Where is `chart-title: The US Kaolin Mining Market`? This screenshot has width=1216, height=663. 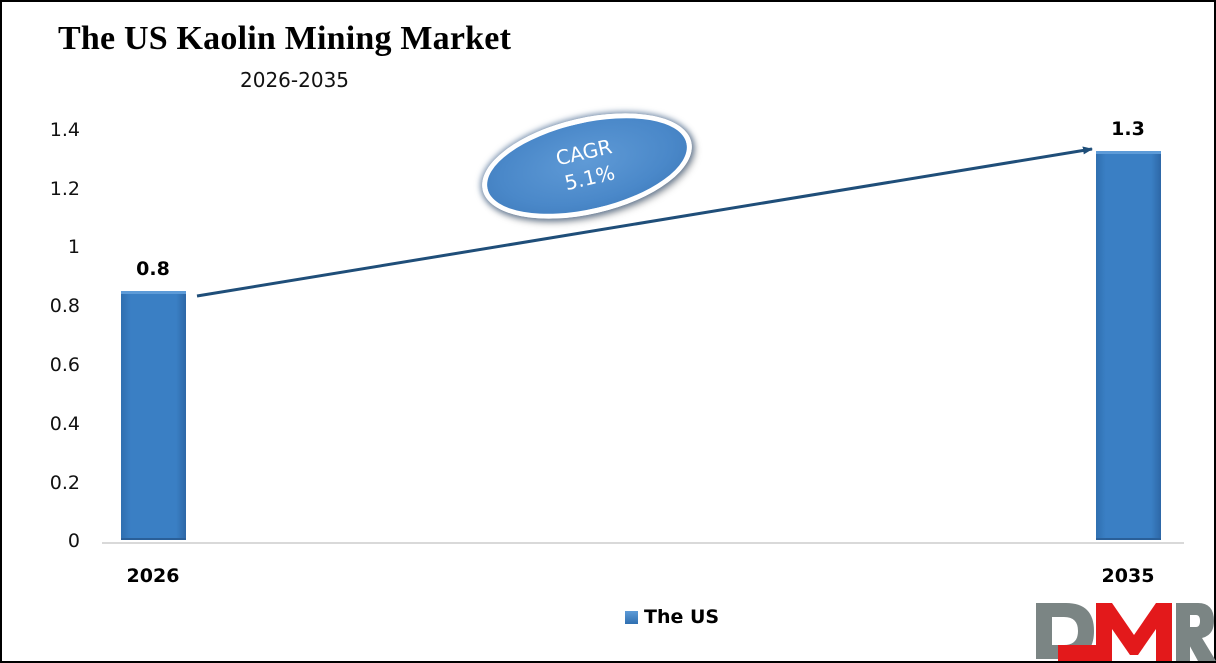
chart-title: The US Kaolin Mining Market is located at coordinates (285, 38).